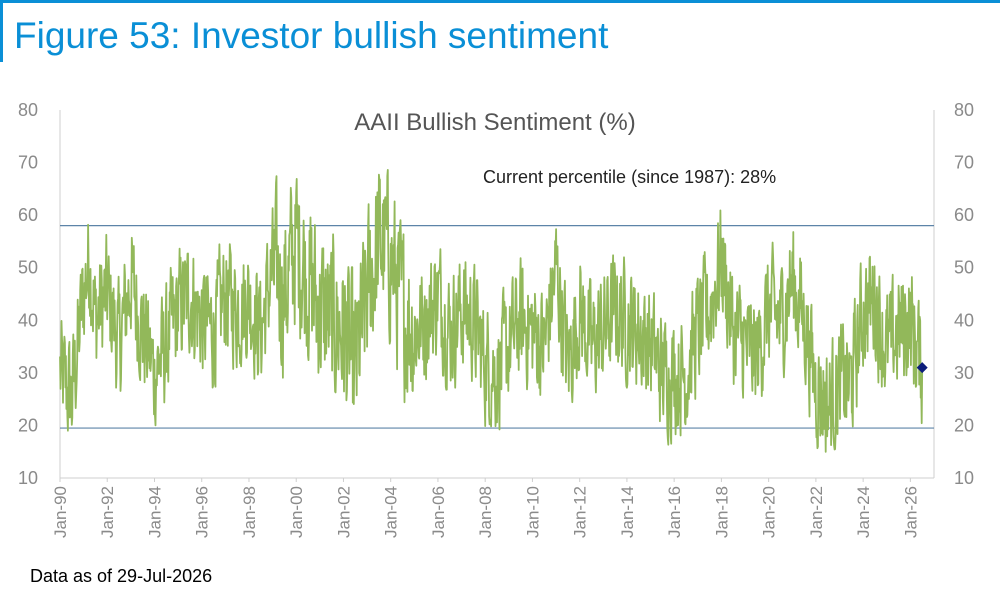 The height and width of the screenshot is (602, 1000). What do you see at coordinates (500, 1) in the screenshot?
I see `header-rule` at bounding box center [500, 1].